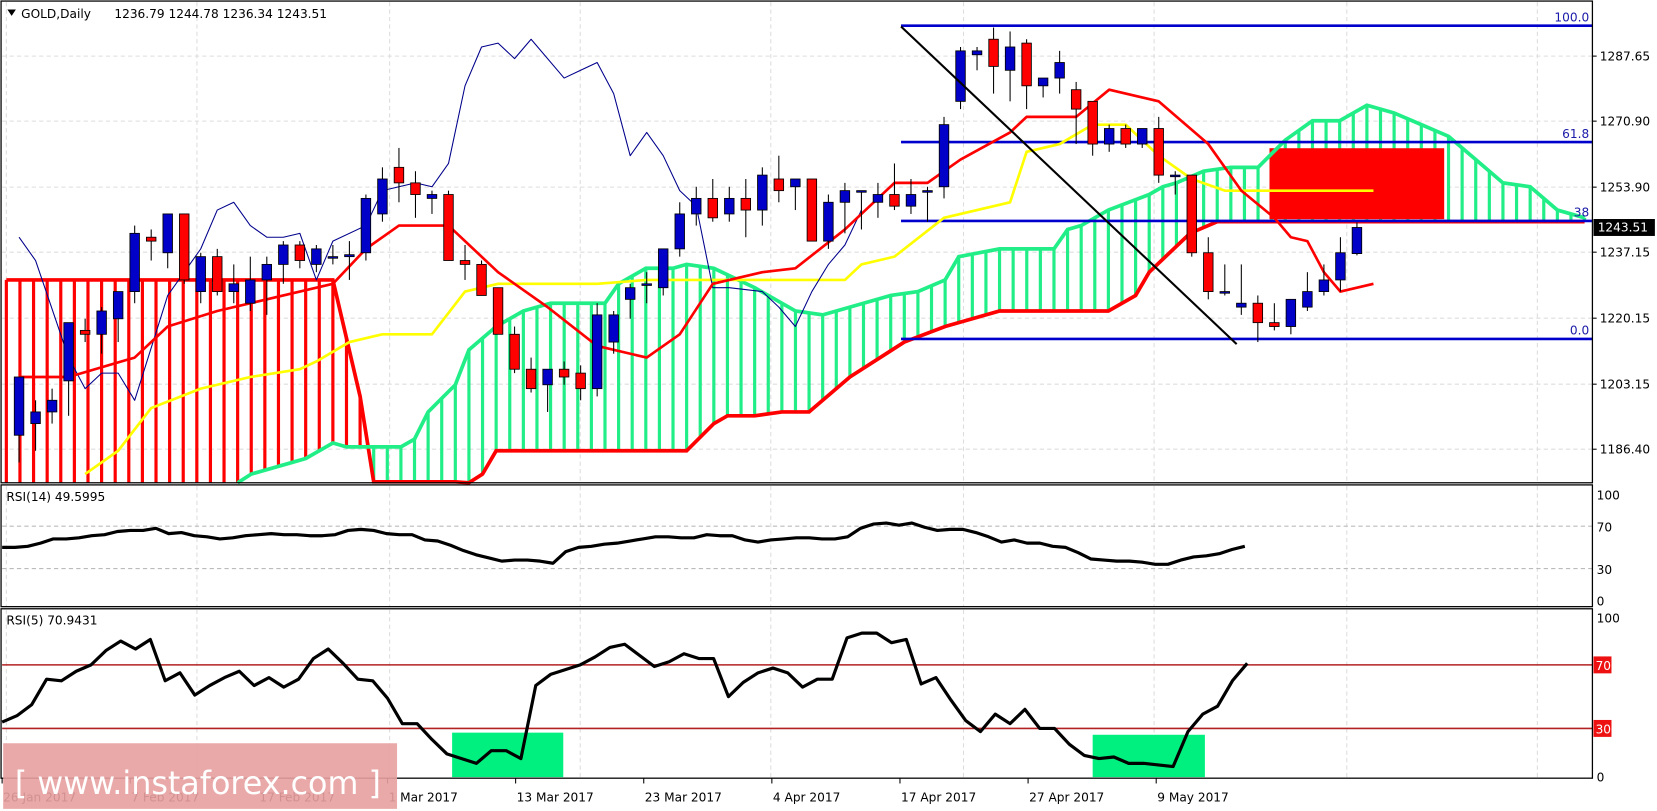 The width and height of the screenshot is (1657, 811). What do you see at coordinates (1625, 56) in the screenshot?
I see `svg-text: 1287.65` at bounding box center [1625, 56].